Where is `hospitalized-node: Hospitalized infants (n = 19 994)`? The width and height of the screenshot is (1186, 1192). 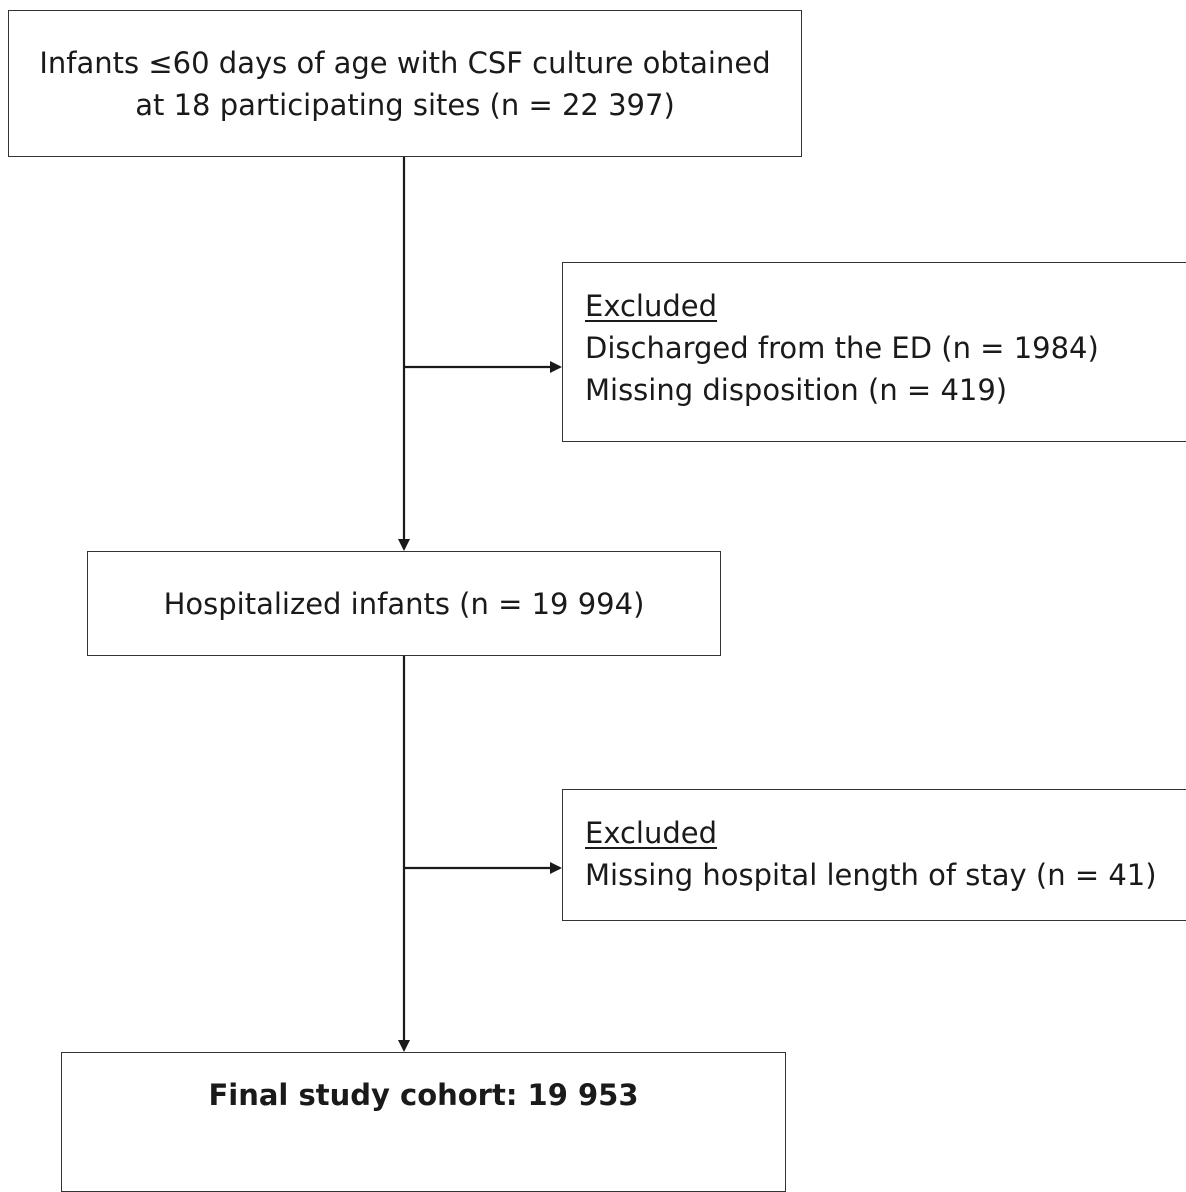 hospitalized-node: Hospitalized infants (n = 19 994) is located at coordinates (404, 603).